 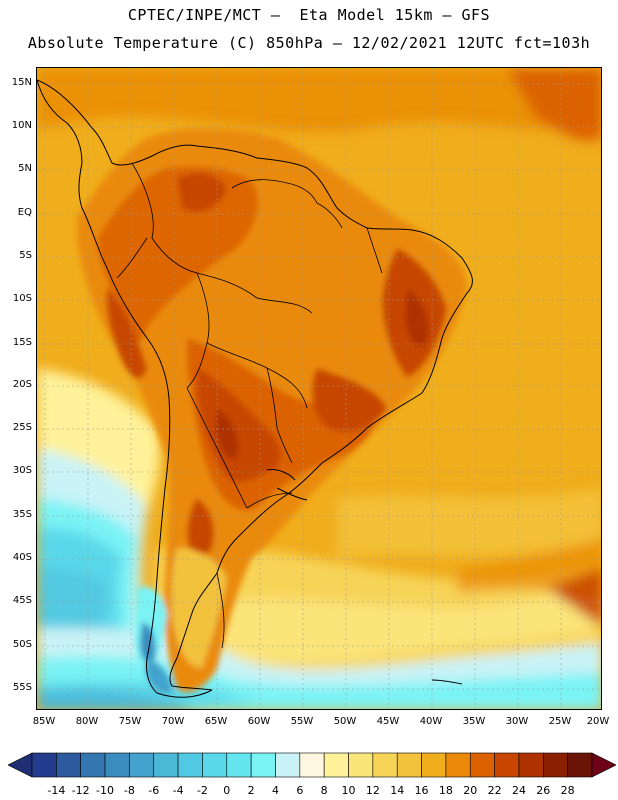 What do you see at coordinates (275, 790) in the screenshot?
I see `colorbar-tick-label: 4` at bounding box center [275, 790].